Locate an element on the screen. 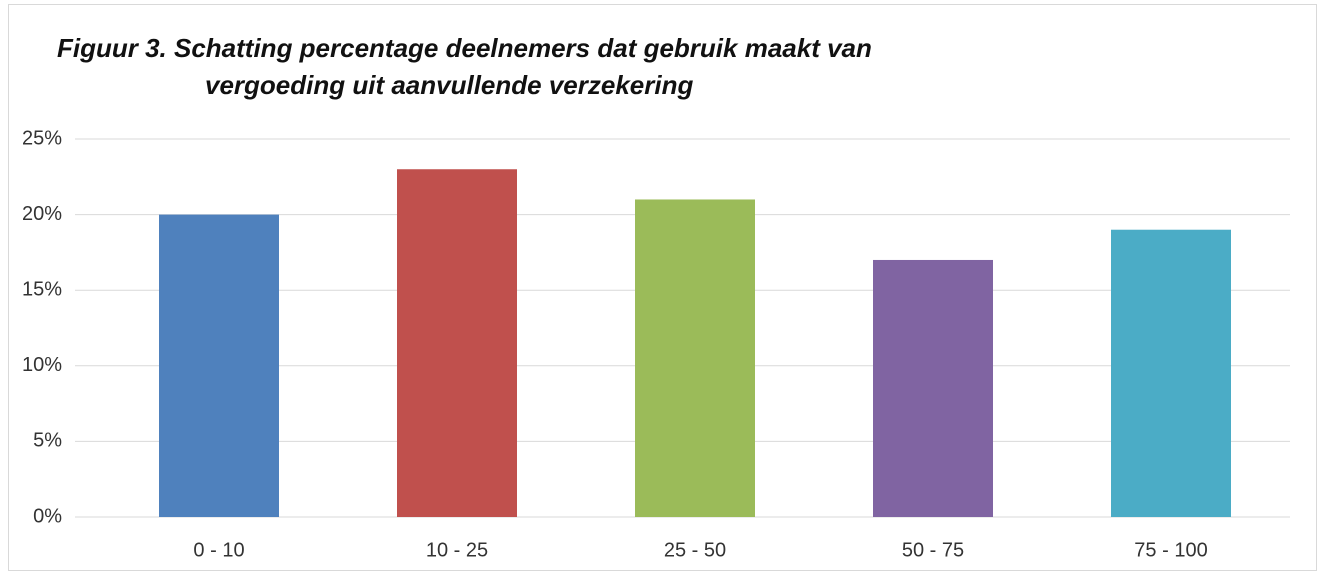  x-tick-label: 75 - 100 is located at coordinates (1170, 550).